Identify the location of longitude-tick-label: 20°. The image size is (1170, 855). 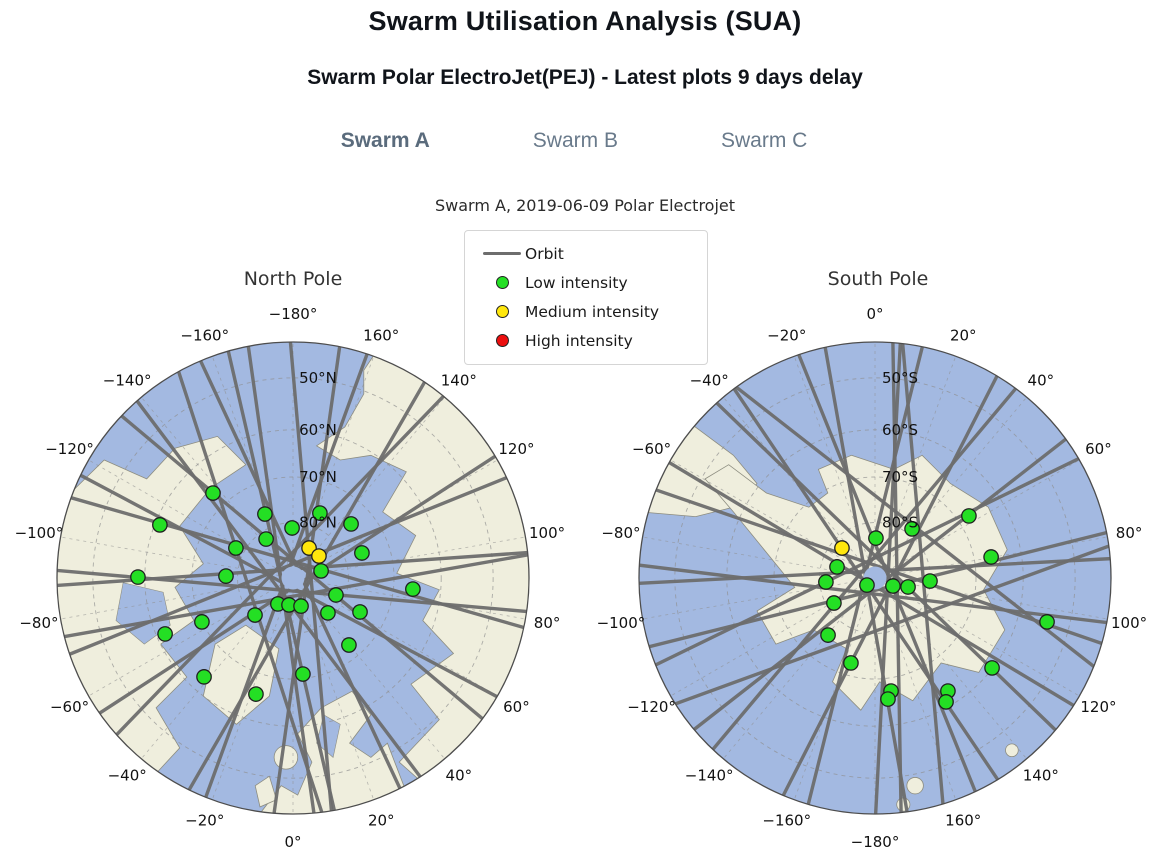
(963, 336).